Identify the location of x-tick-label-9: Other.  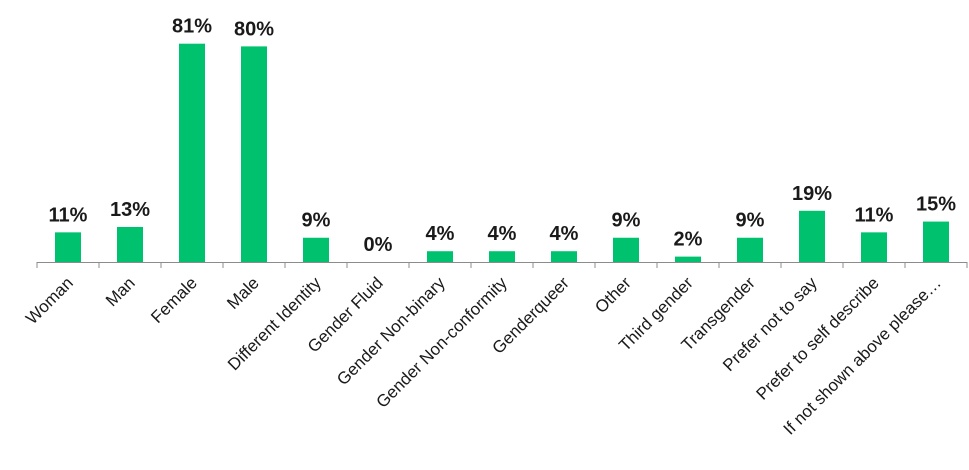
(613, 295).